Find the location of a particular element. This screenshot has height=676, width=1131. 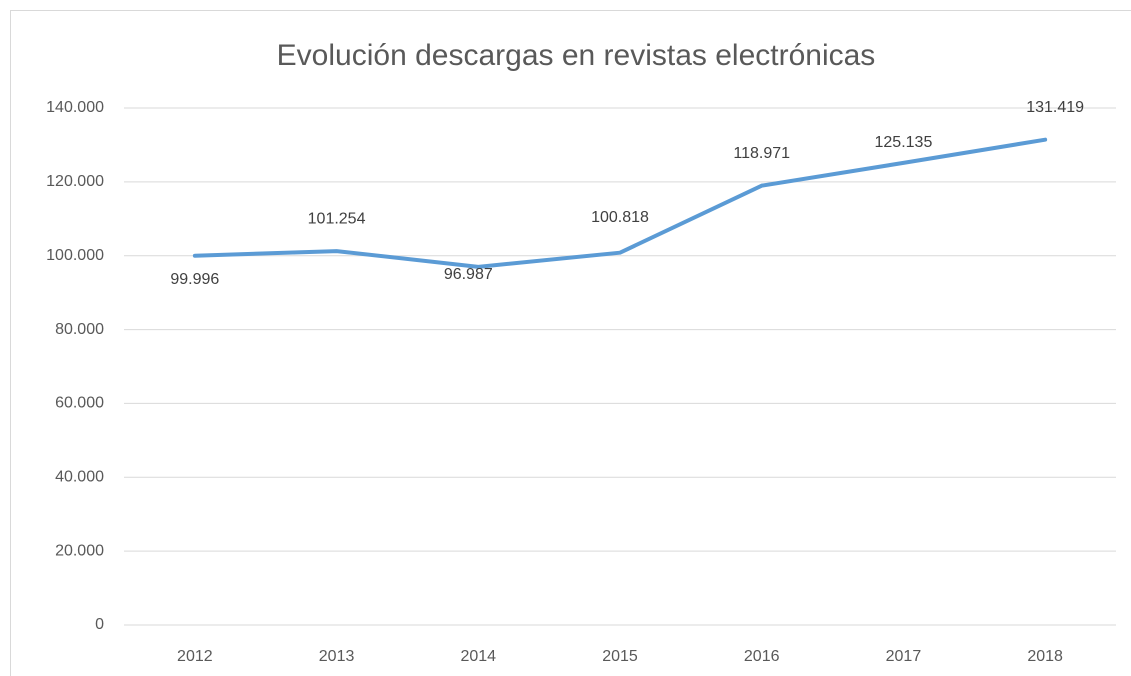

data-label: 101.254 is located at coordinates (337, 218).